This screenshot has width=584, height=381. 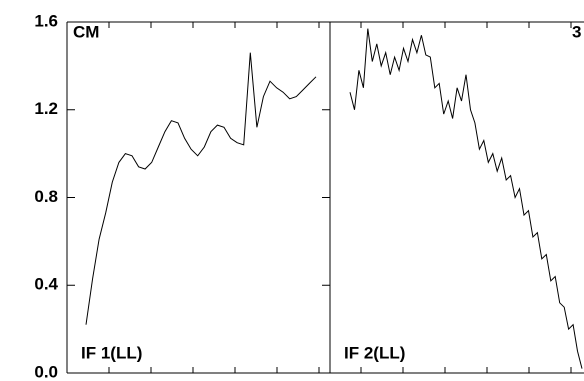 I want to click on y-tick-label: 1.2, so click(x=46, y=108).